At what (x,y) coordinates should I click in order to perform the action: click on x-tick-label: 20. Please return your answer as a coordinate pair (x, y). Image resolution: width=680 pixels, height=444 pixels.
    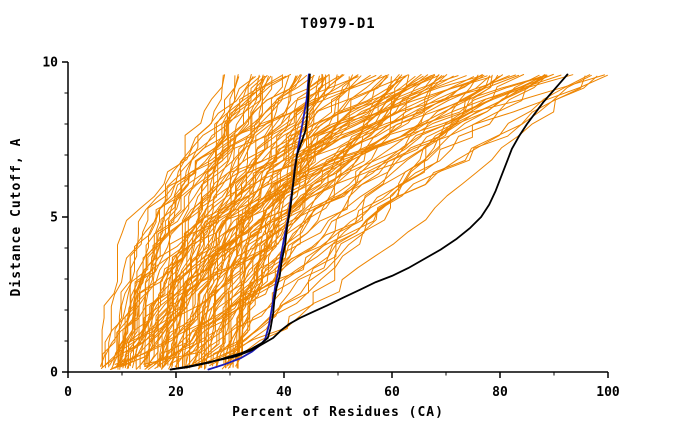
    Looking at the image, I should click on (176, 392).